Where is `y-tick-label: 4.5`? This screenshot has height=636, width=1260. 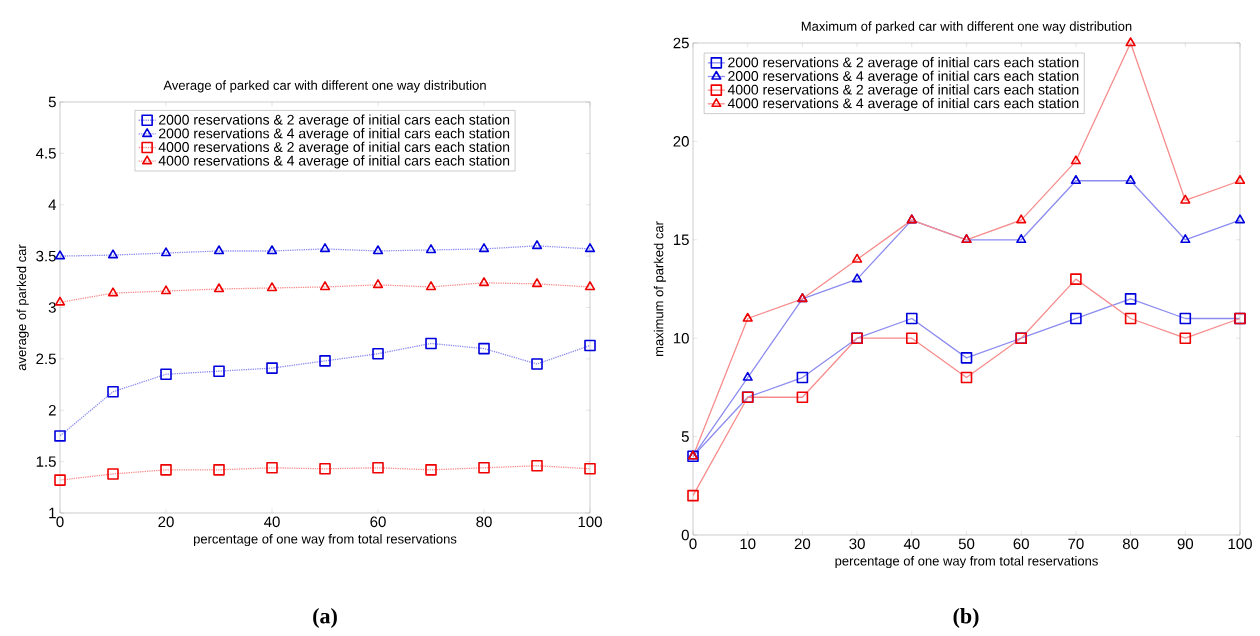 y-tick-label: 4.5 is located at coordinates (45, 153).